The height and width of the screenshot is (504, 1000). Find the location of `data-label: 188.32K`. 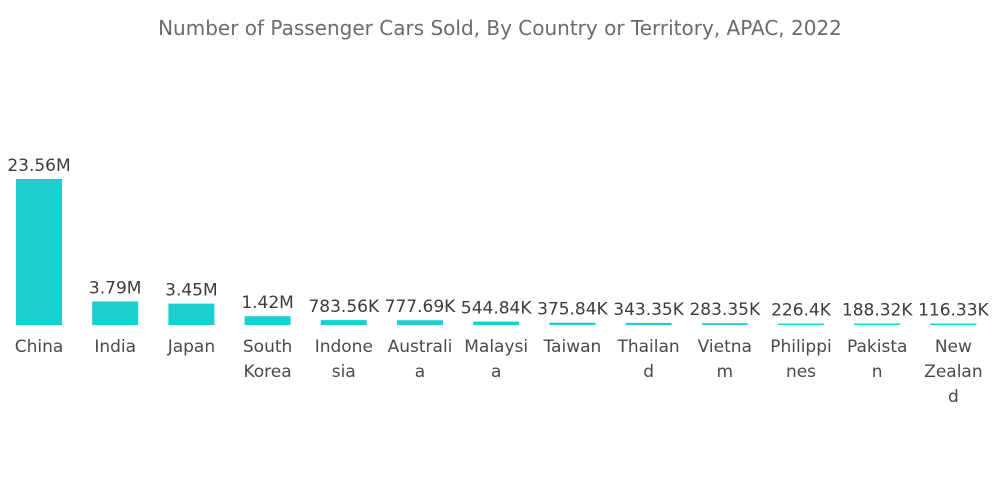

data-label: 188.32K is located at coordinates (877, 311).